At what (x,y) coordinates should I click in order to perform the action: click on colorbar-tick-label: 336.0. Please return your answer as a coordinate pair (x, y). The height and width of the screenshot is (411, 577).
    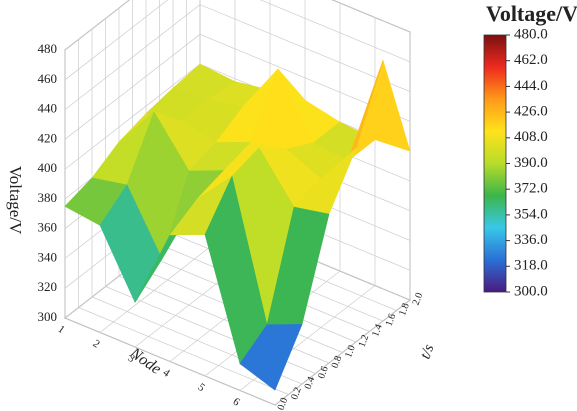
    Looking at the image, I should click on (531, 240).